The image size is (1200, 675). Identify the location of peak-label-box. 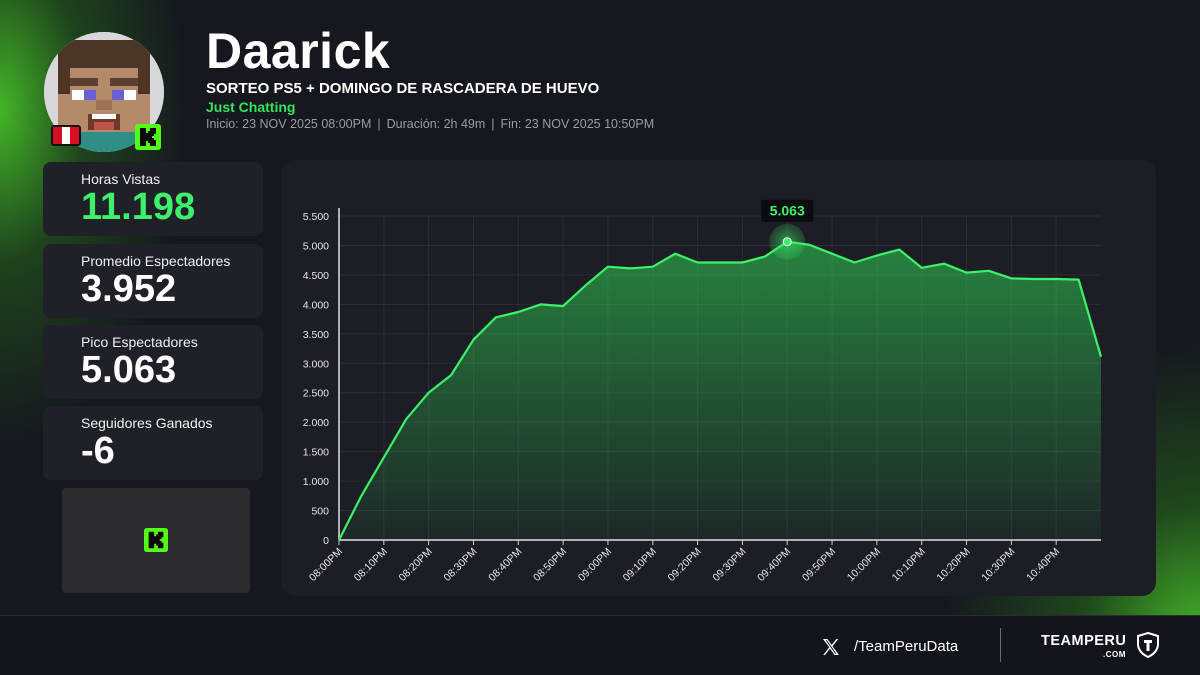
(787, 210).